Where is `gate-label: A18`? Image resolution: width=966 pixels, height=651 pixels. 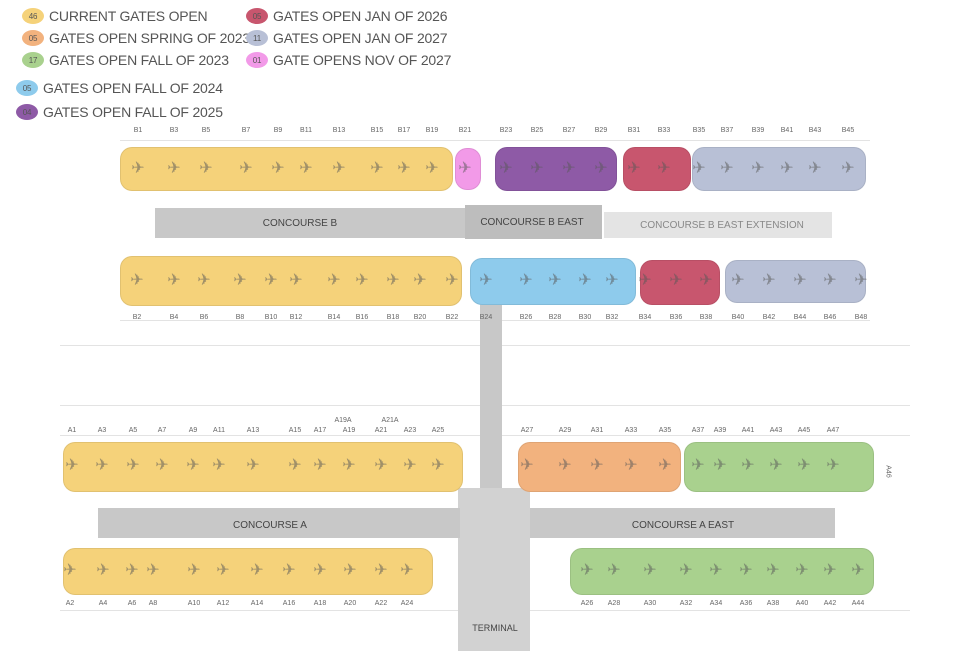
gate-label: A18 is located at coordinates (320, 603).